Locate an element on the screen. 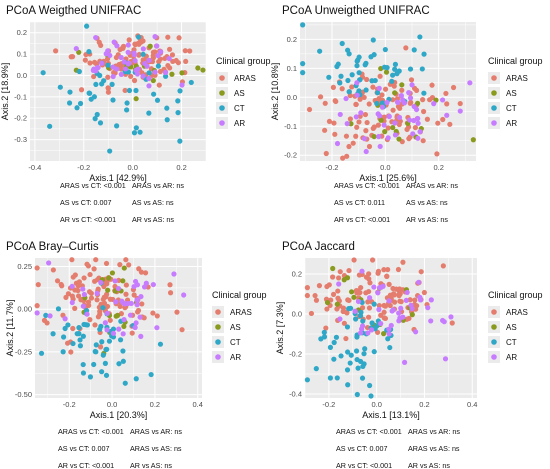 This screenshot has height=469, width=550. x-axis-label: Axis.1 [20.3%] is located at coordinates (119, 415).